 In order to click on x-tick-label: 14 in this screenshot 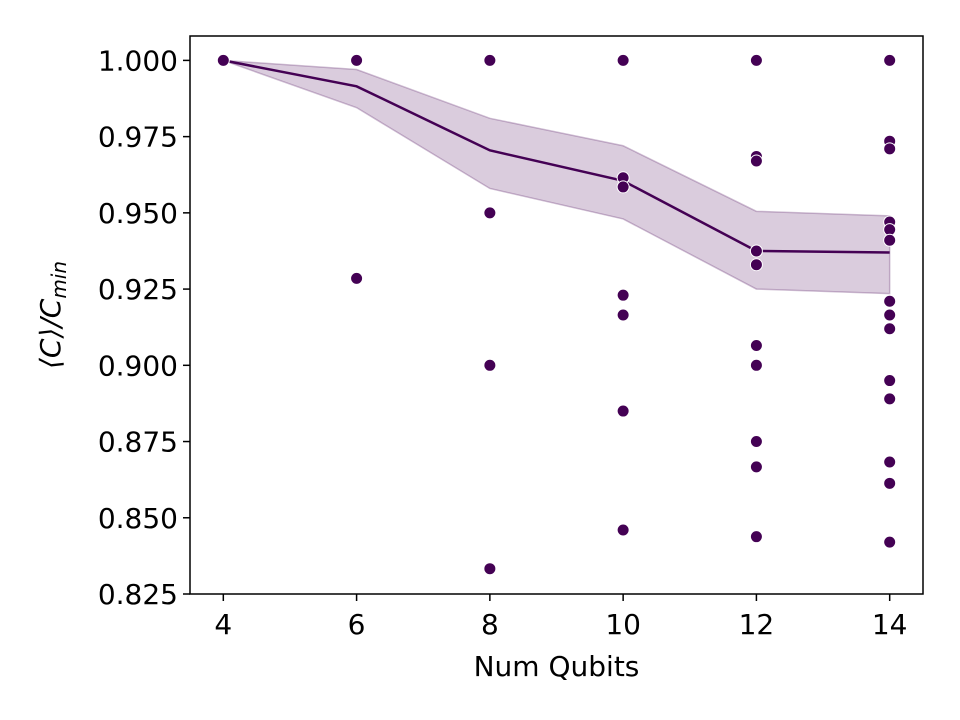, I will do `click(890, 624)`.